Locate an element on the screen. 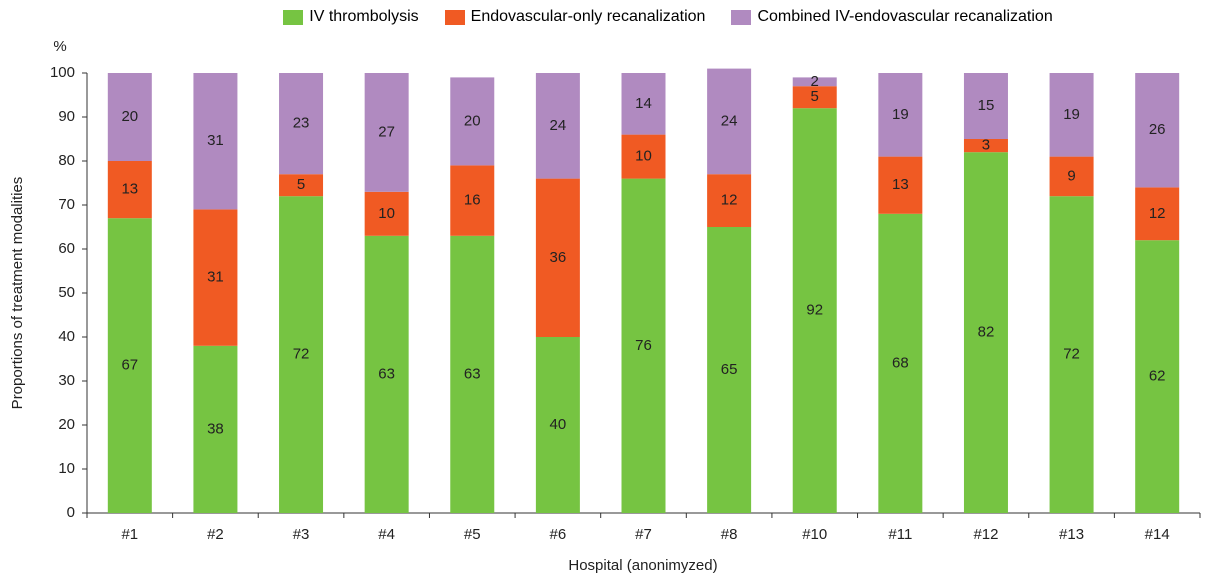  data-label: 68 is located at coordinates (900, 362).